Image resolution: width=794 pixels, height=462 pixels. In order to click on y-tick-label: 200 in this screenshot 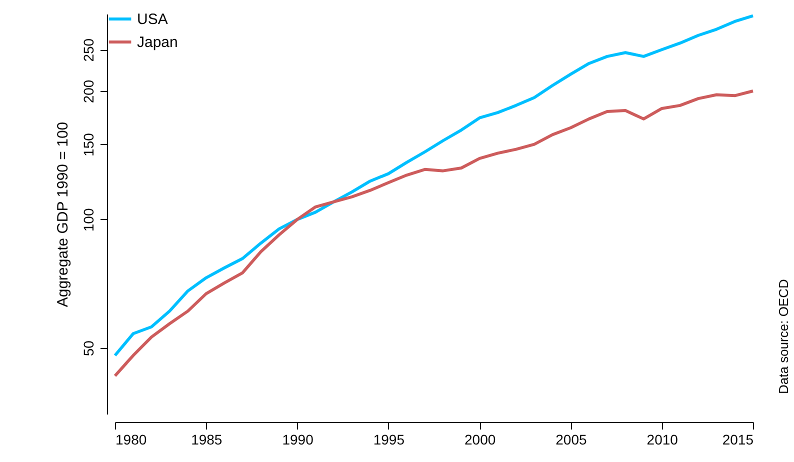, I will do `click(88, 92)`.